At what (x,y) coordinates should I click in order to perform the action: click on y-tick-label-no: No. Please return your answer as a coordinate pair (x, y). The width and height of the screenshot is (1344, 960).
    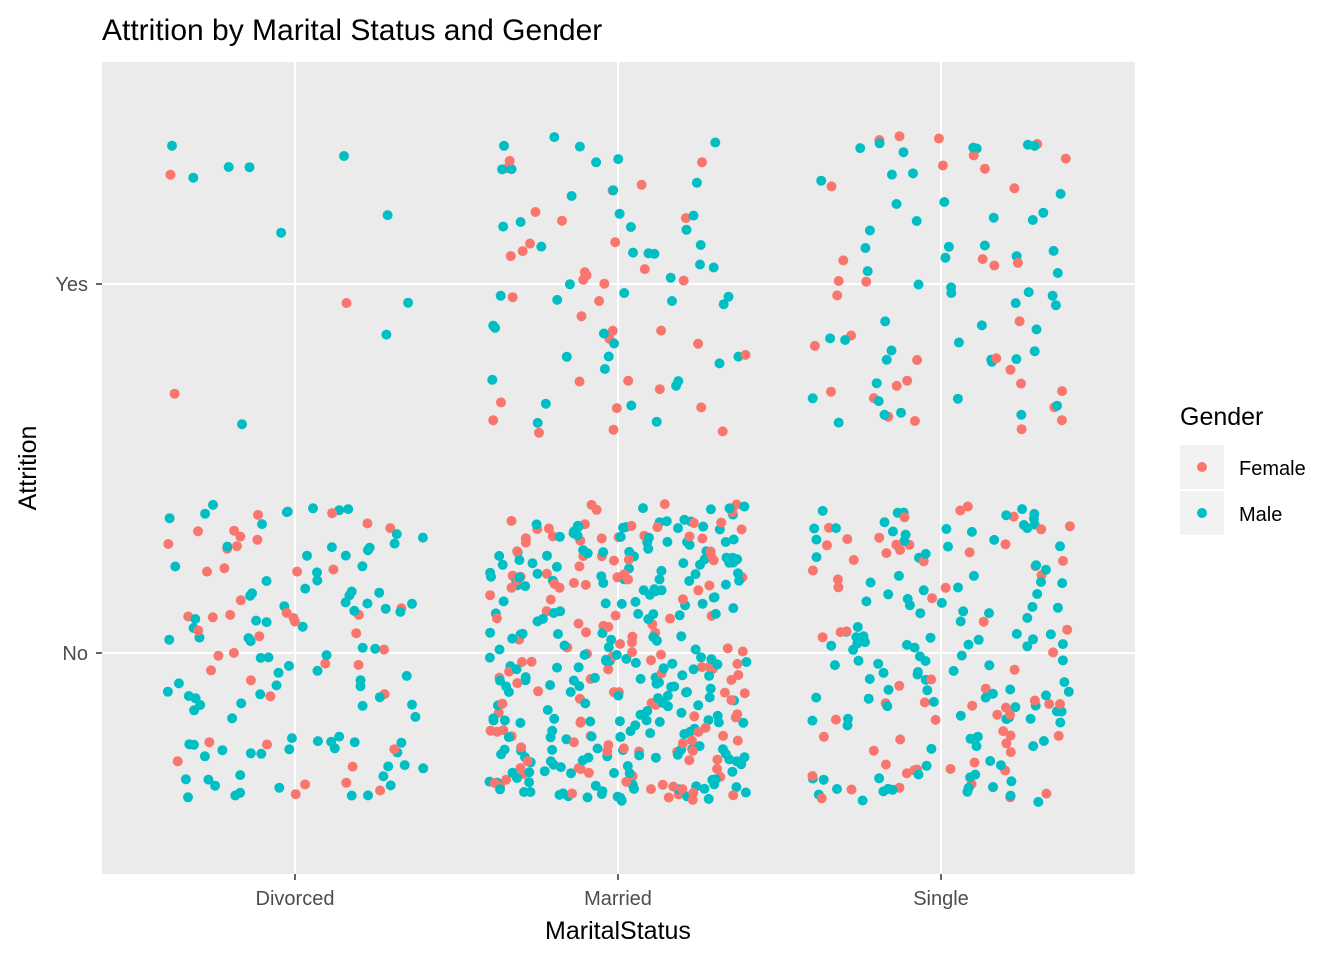
    Looking at the image, I should click on (75, 654).